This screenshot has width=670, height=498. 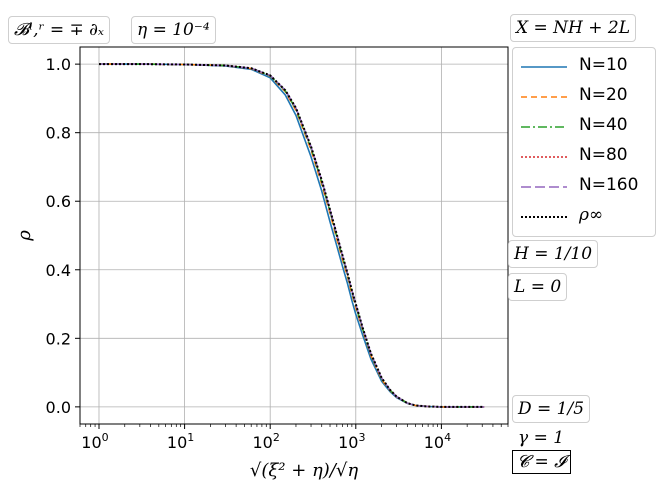 I want to click on legend: N=10 N=20 N=40 N=80 N=160 ρ∞, so click(x=584, y=142).